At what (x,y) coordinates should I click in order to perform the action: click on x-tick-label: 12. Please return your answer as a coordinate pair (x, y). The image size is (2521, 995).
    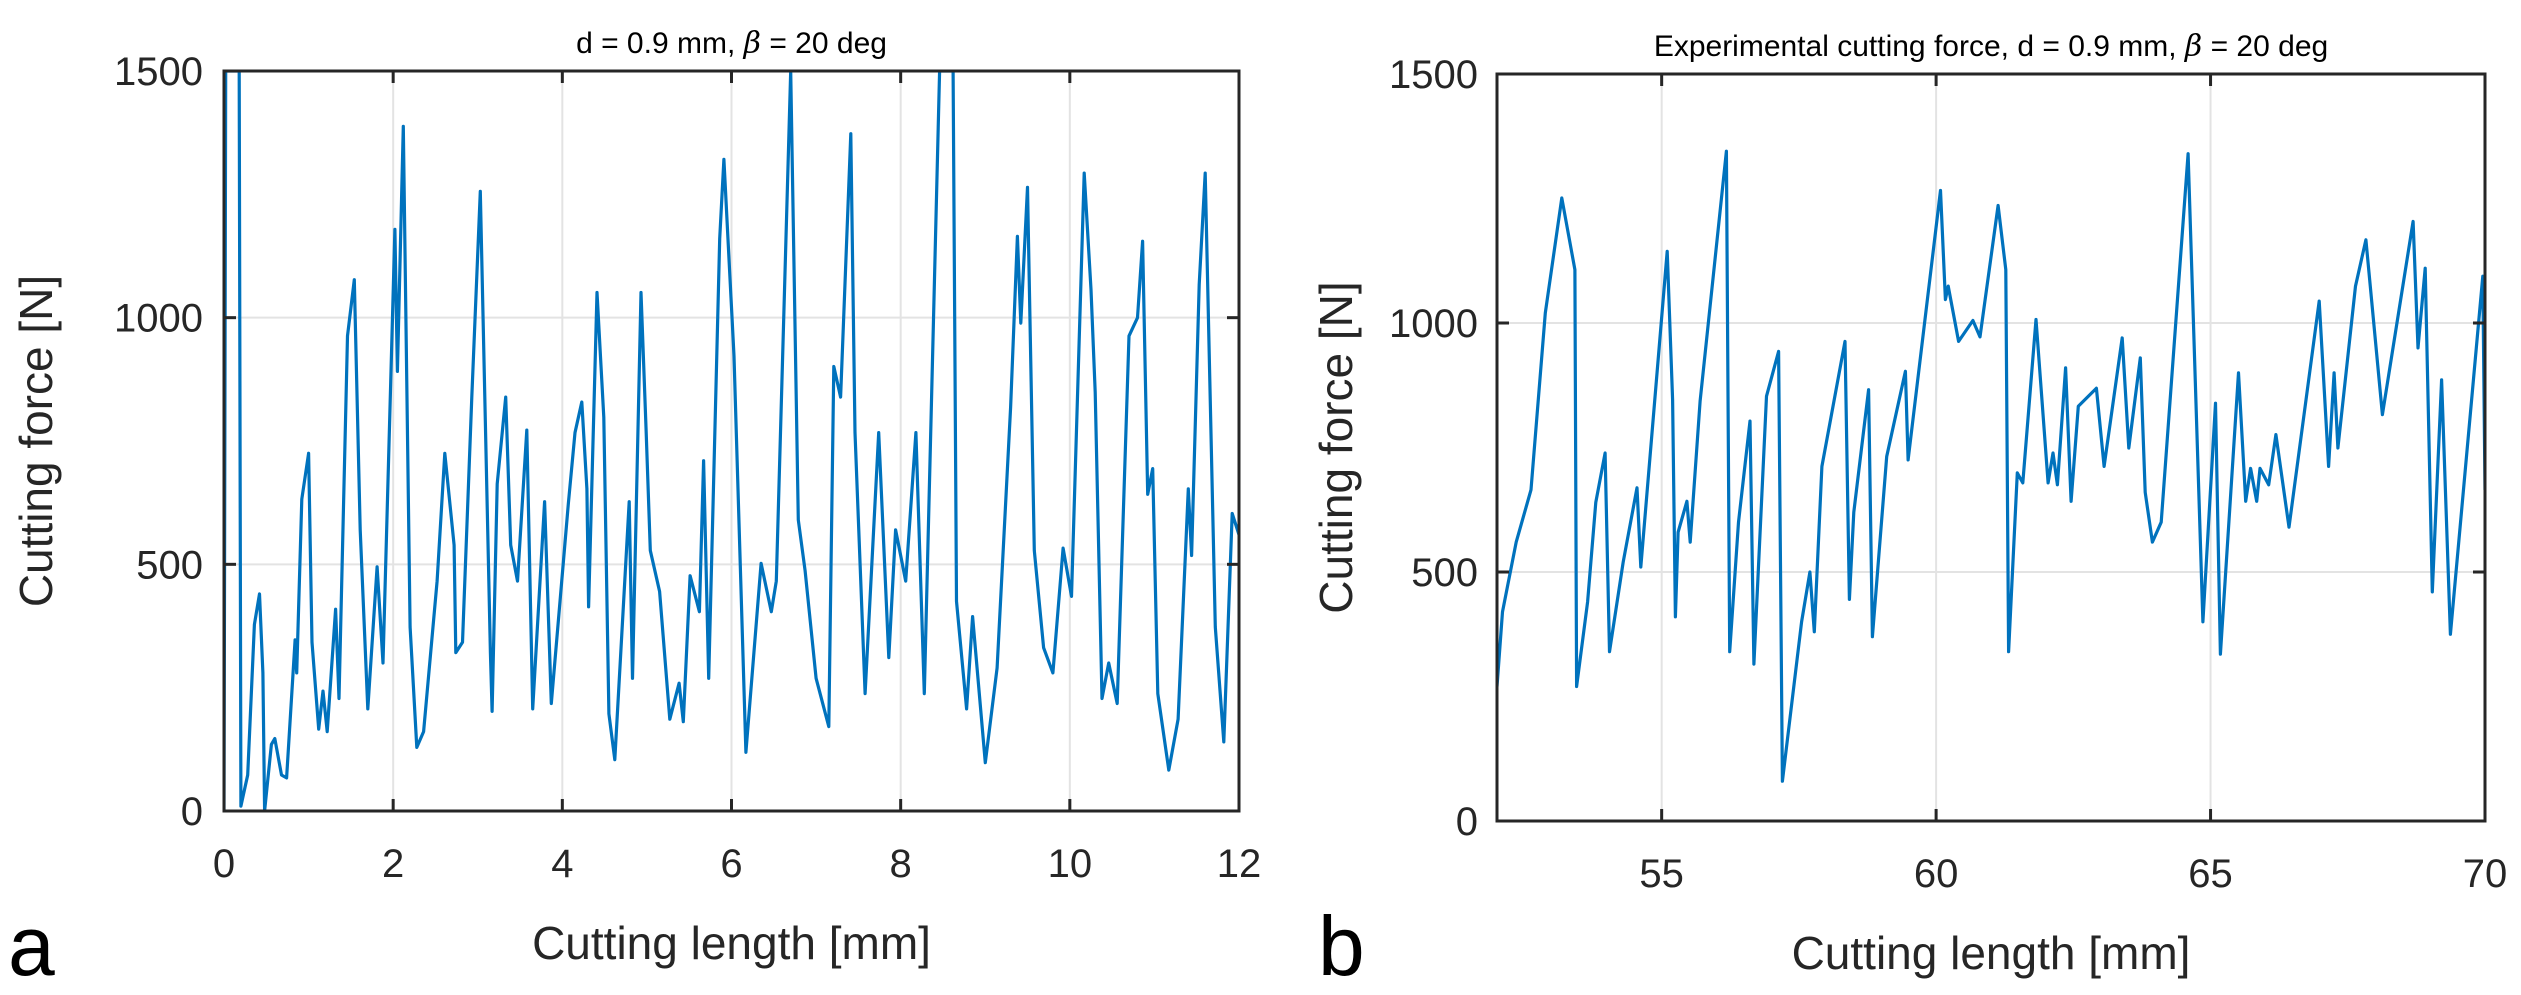
    Looking at the image, I should click on (1239, 864).